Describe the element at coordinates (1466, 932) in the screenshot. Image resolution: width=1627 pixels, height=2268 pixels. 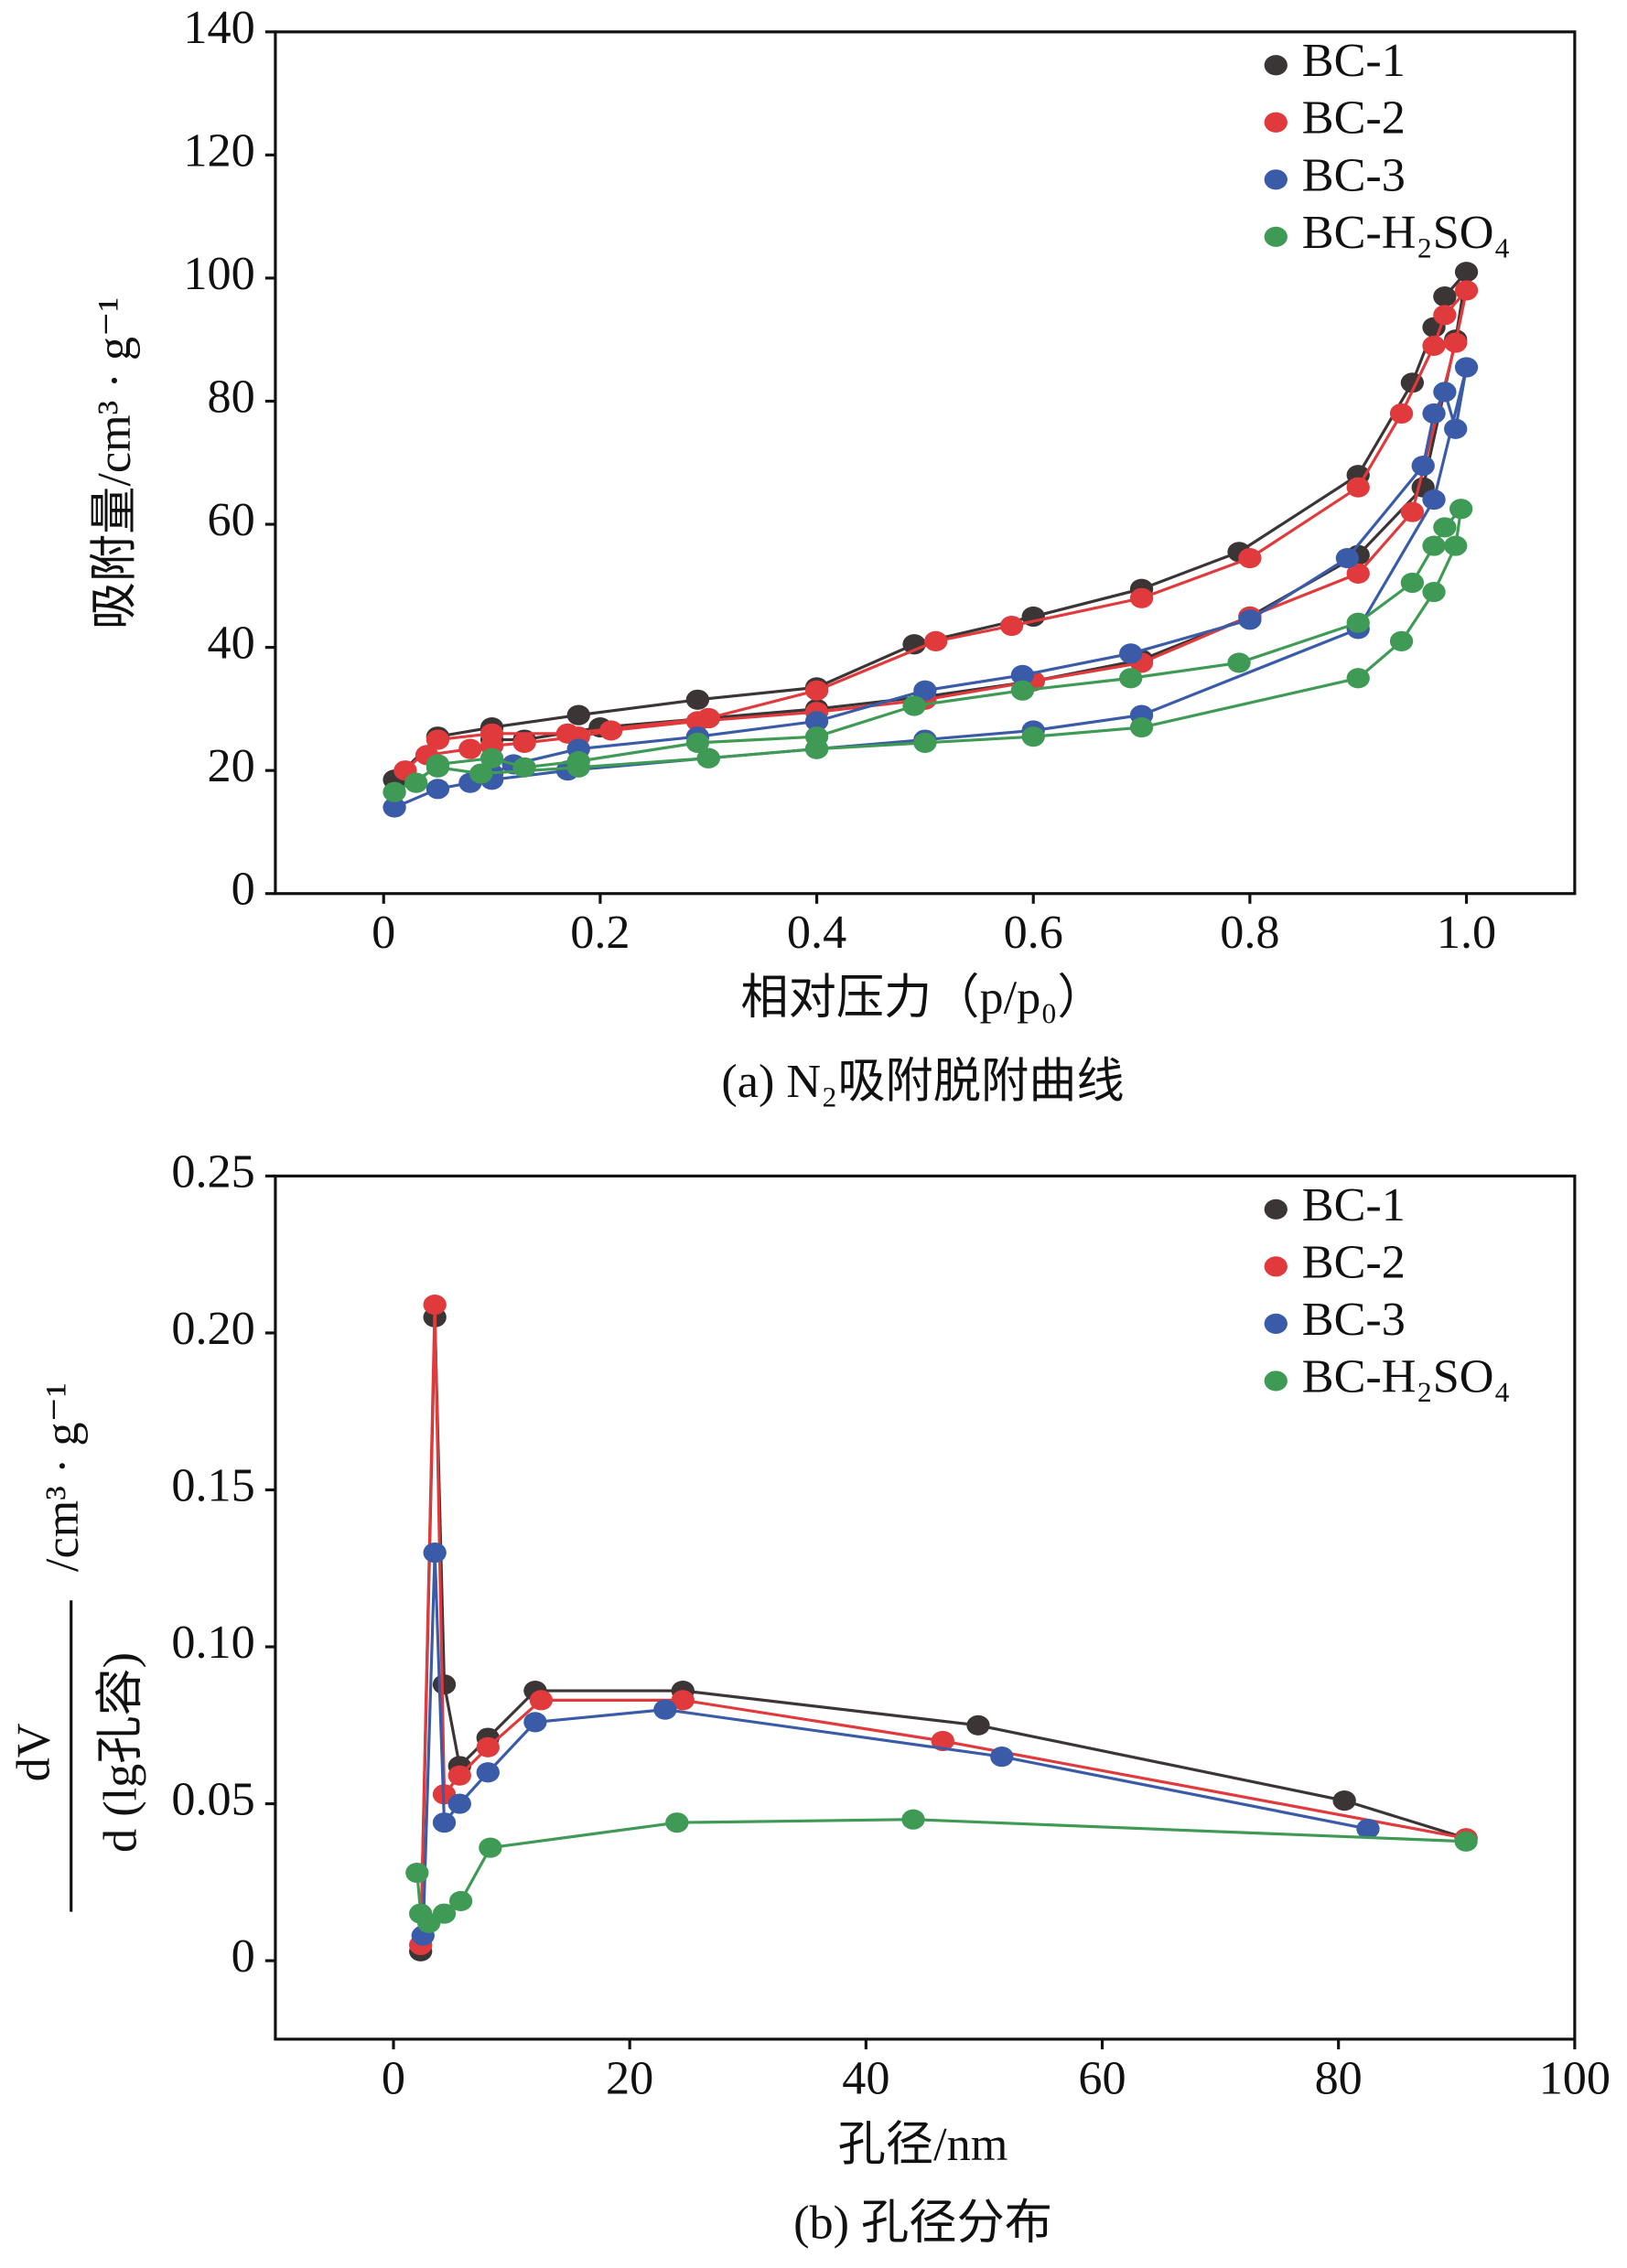
I see `x-tick-label: 1.0` at that location.